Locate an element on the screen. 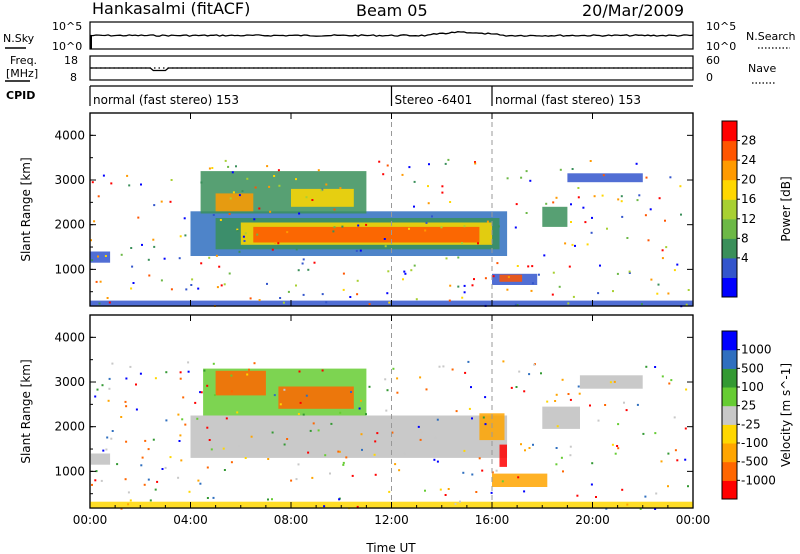  x-tick-label: 08:00 is located at coordinates (291, 520).